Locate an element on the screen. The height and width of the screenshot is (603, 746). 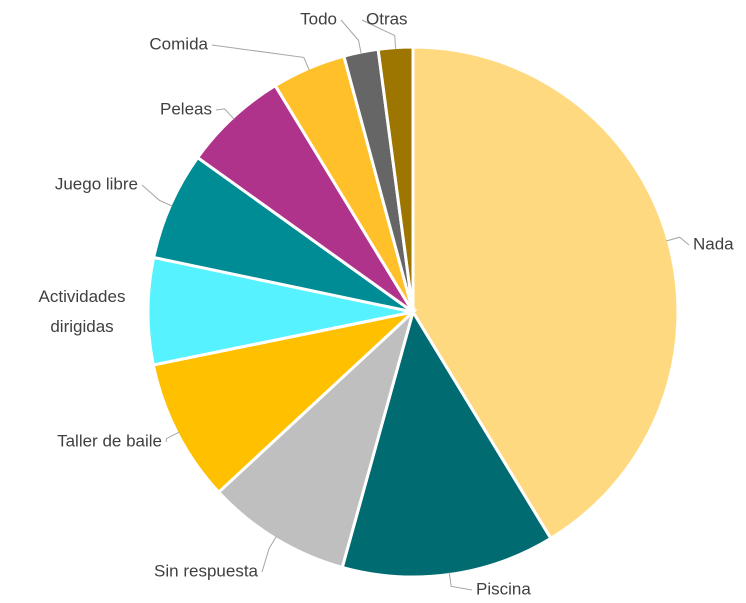
data-label: Piscina is located at coordinates (503, 588).